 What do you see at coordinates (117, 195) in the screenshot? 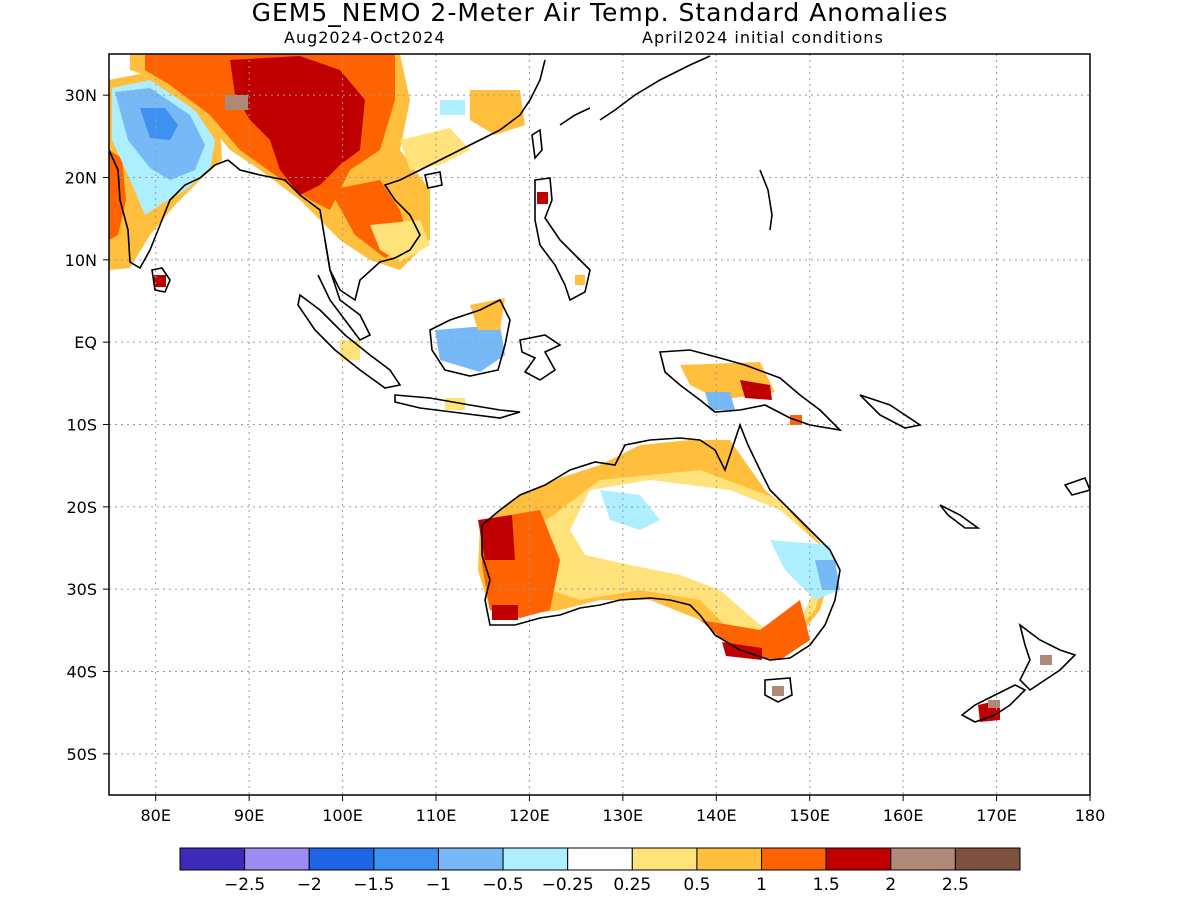
I see `anomaly-india-orange` at bounding box center [117, 195].